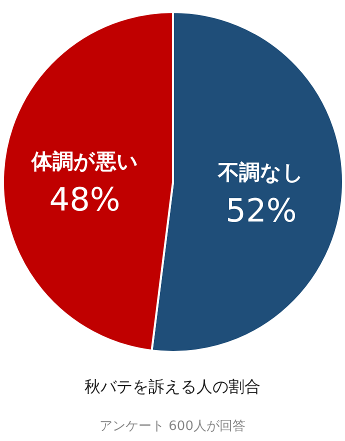  I want to click on text: アンケート 600人が回答, so click(173, 426).